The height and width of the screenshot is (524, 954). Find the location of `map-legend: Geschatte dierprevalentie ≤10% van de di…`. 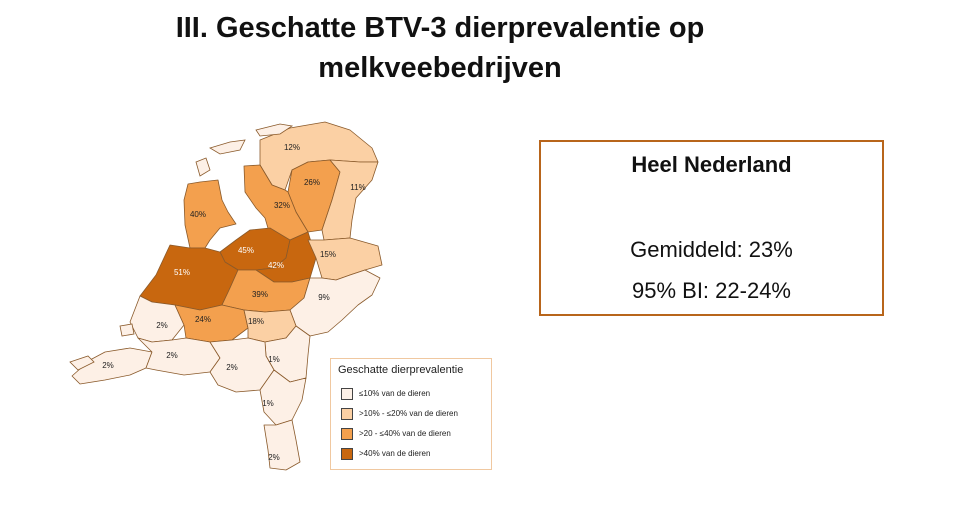

map-legend: Geschatte dierprevalentie ≤10% van de di… is located at coordinates (411, 414).